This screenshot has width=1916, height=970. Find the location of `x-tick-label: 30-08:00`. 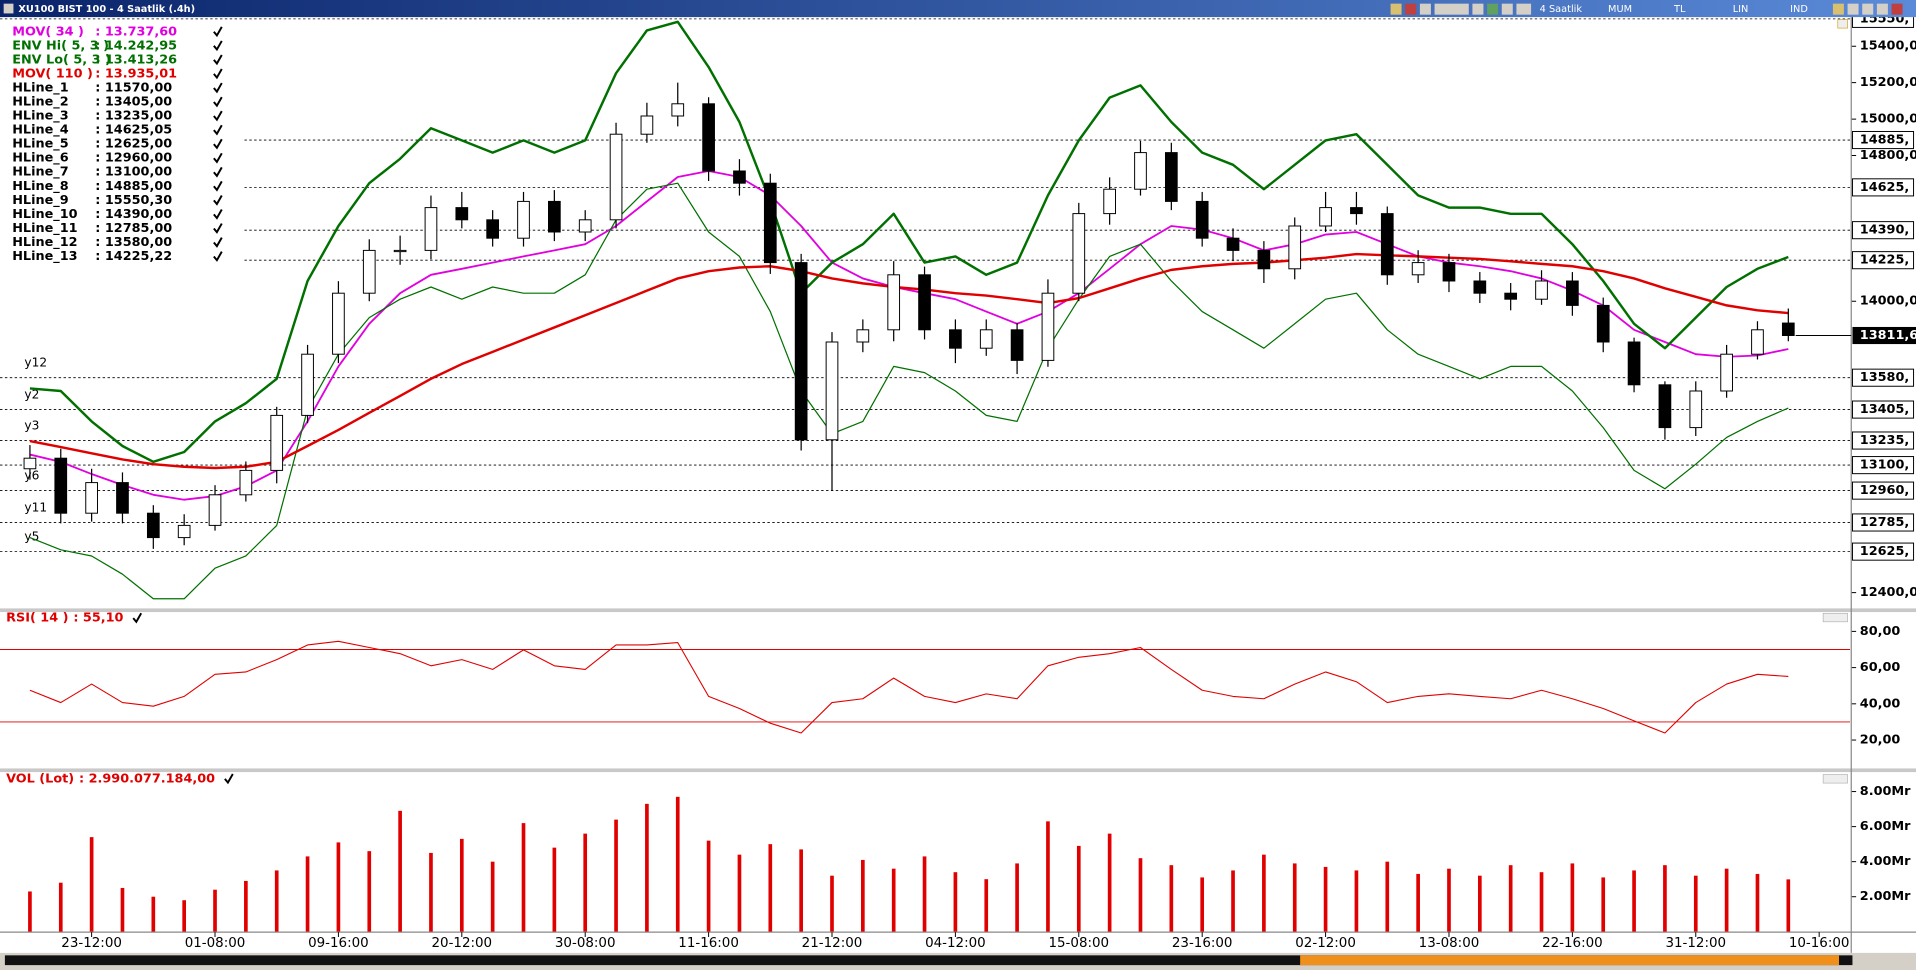

x-tick-label: 30-08:00 is located at coordinates (585, 943).